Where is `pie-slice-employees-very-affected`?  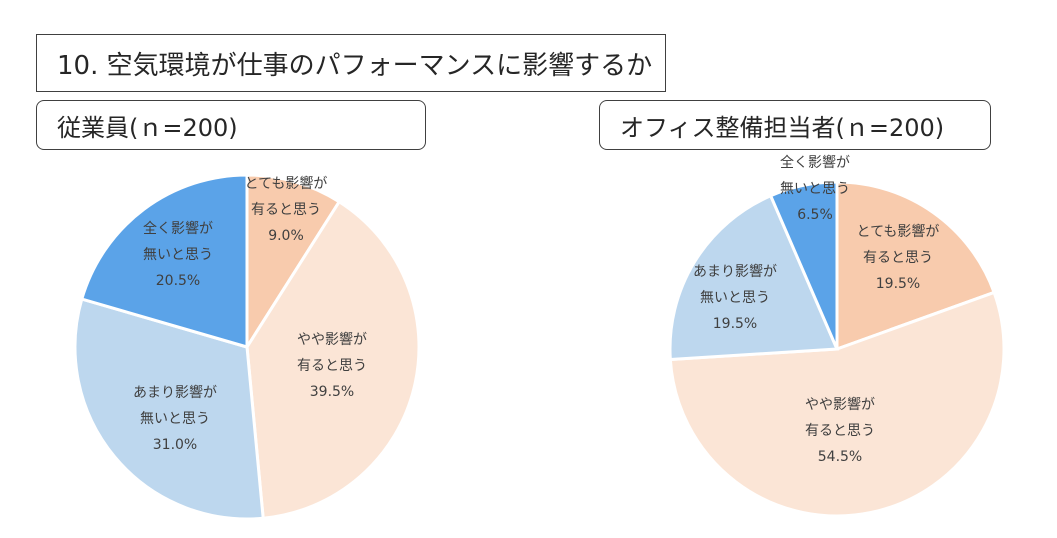 pie-slice-employees-very-affected is located at coordinates (293, 263).